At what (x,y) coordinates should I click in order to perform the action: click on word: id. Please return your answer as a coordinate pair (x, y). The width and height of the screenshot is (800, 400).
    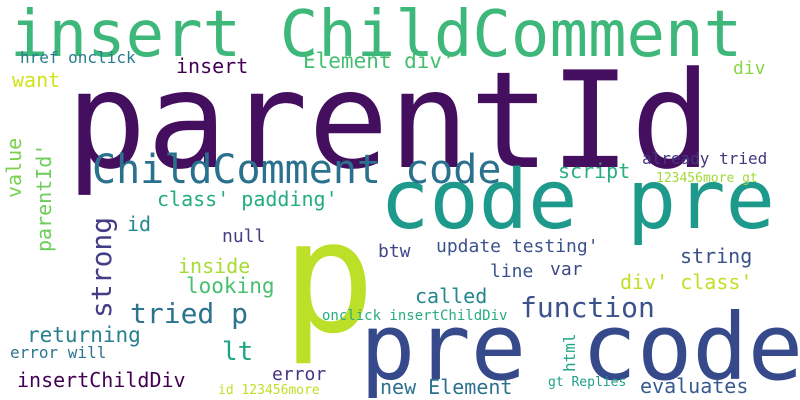
    Looking at the image, I should click on (139, 224).